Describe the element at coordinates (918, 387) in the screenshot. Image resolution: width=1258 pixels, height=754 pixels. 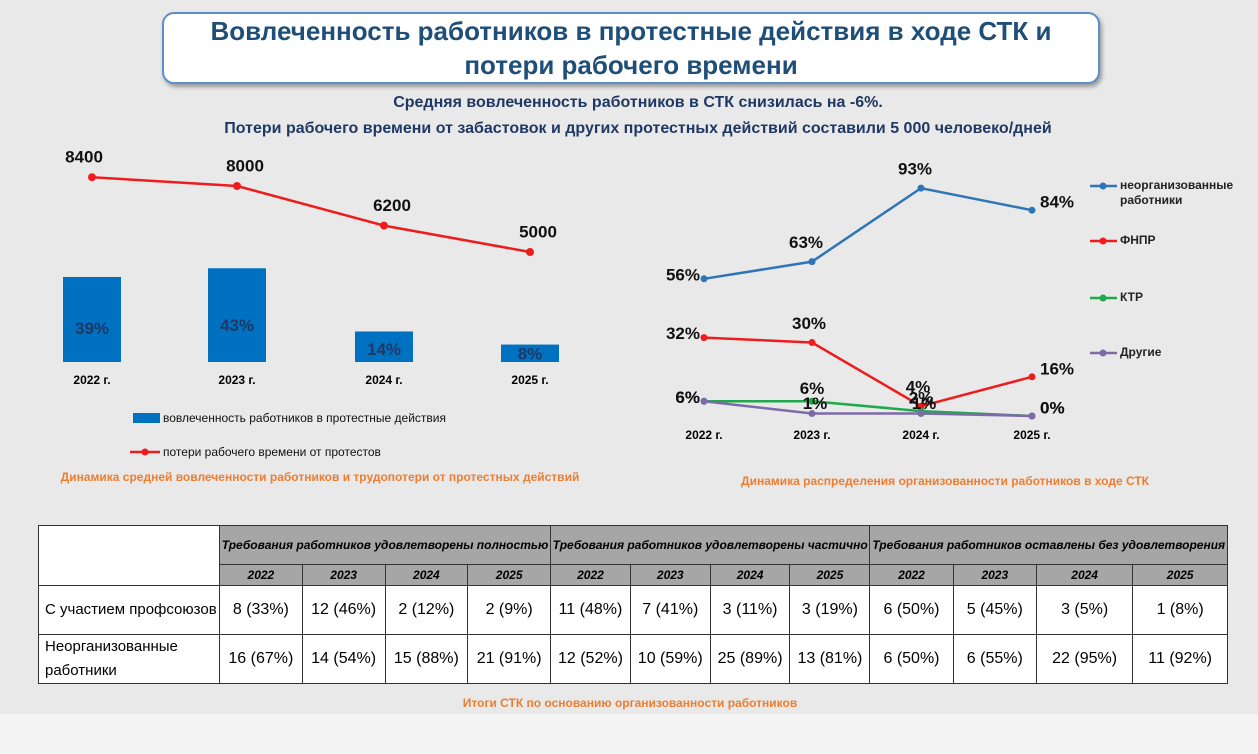
I see `point-label: 4%` at that location.